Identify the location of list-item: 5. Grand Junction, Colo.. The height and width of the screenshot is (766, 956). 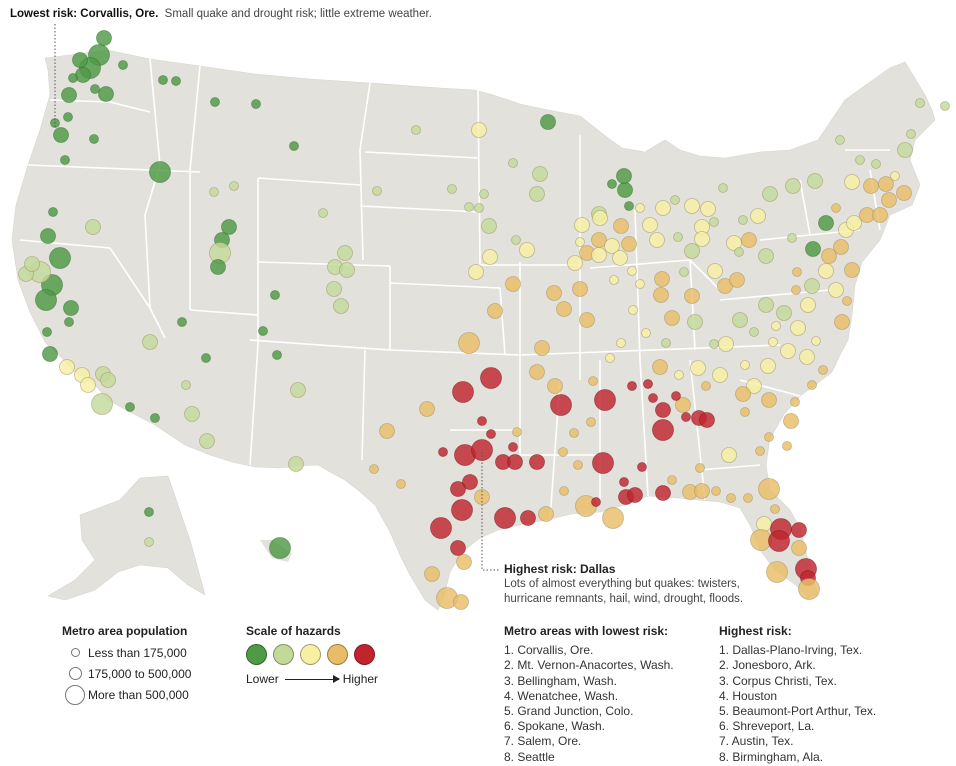
(569, 711).